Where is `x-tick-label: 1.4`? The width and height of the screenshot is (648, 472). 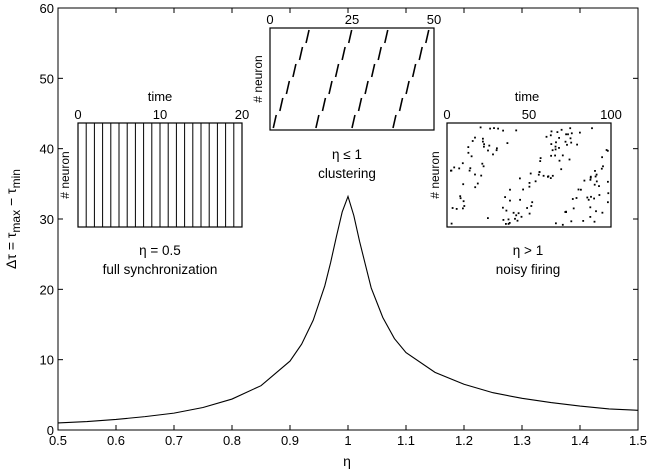 x-tick-label: 1.4 is located at coordinates (580, 440).